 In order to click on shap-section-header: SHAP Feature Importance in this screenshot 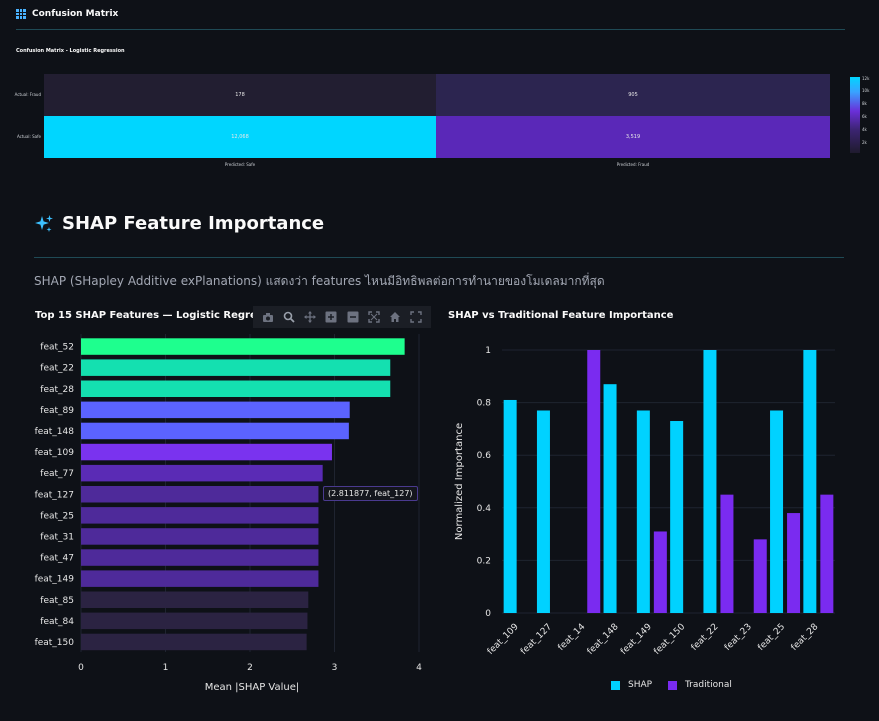, I will do `click(179, 223)`.